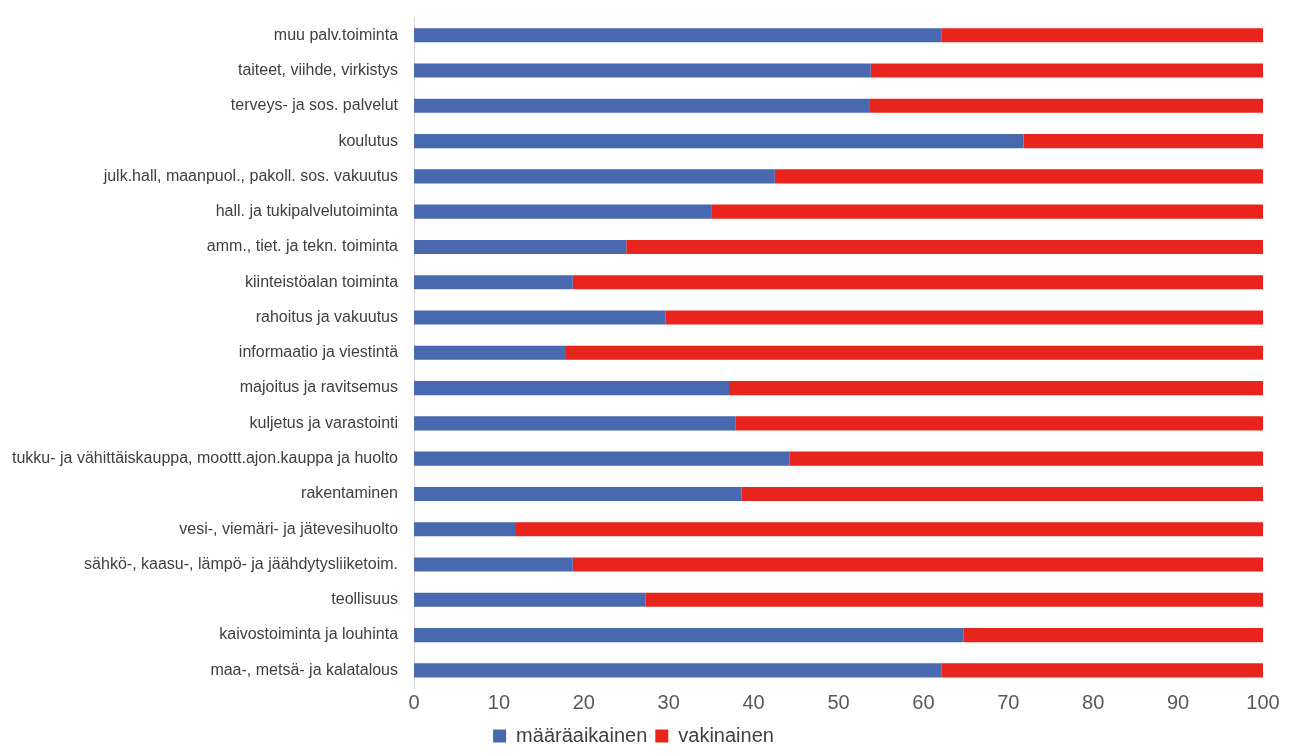  Describe the element at coordinates (241, 563) in the screenshot. I see `y-tick-label: sähkö-, kaasu-, lämpö- ja jäähdytysliiketoim.` at that location.